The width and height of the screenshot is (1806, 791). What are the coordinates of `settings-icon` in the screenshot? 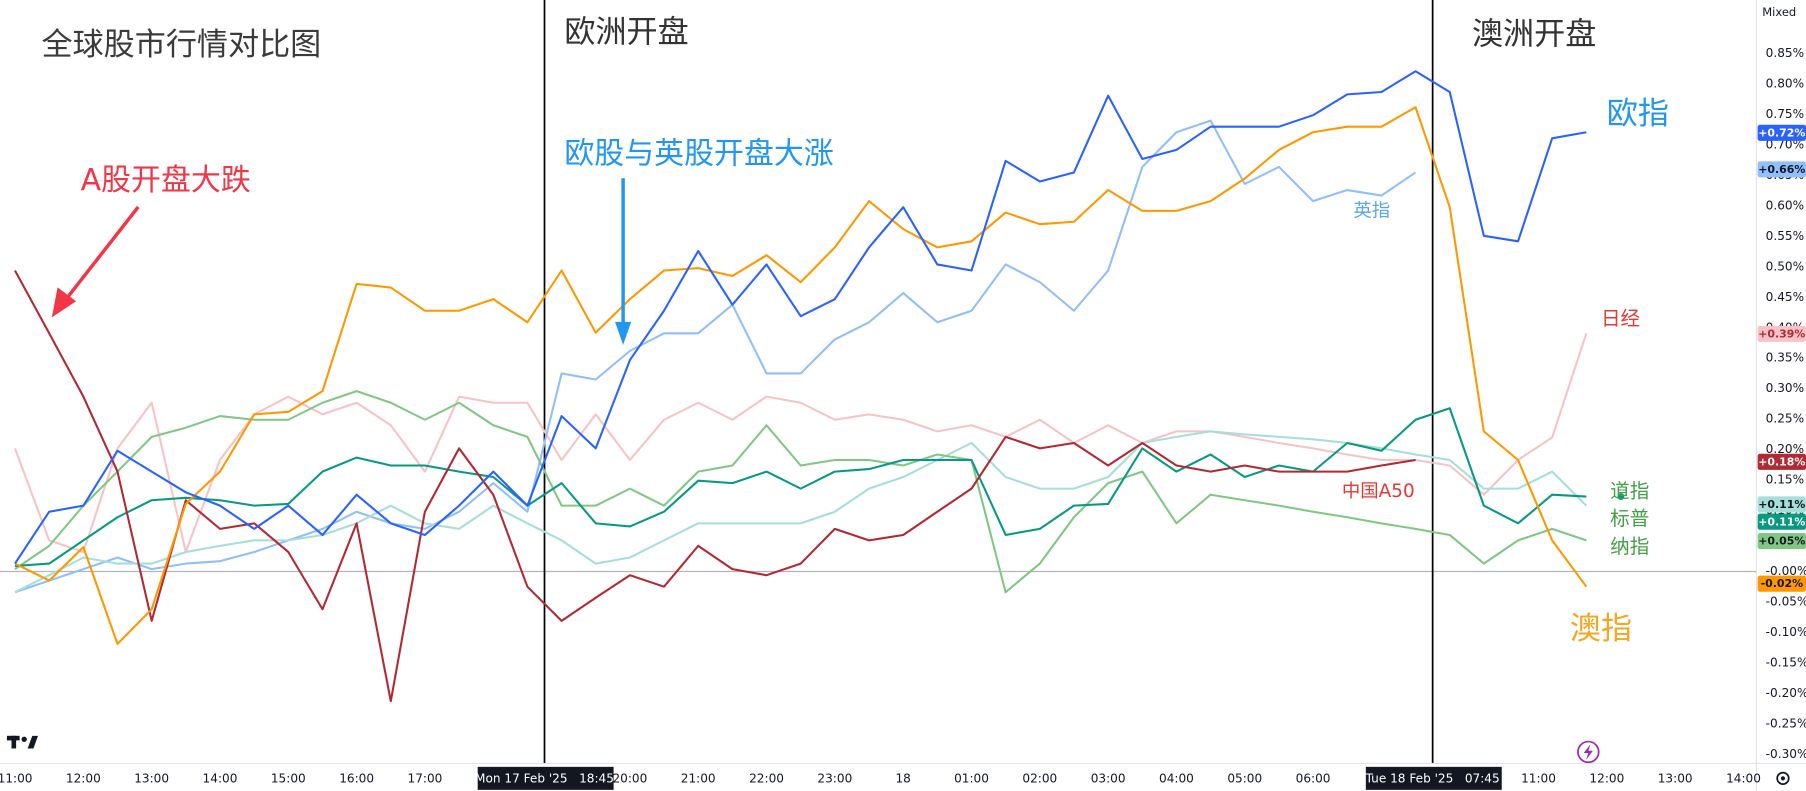 It's located at (1783, 778).